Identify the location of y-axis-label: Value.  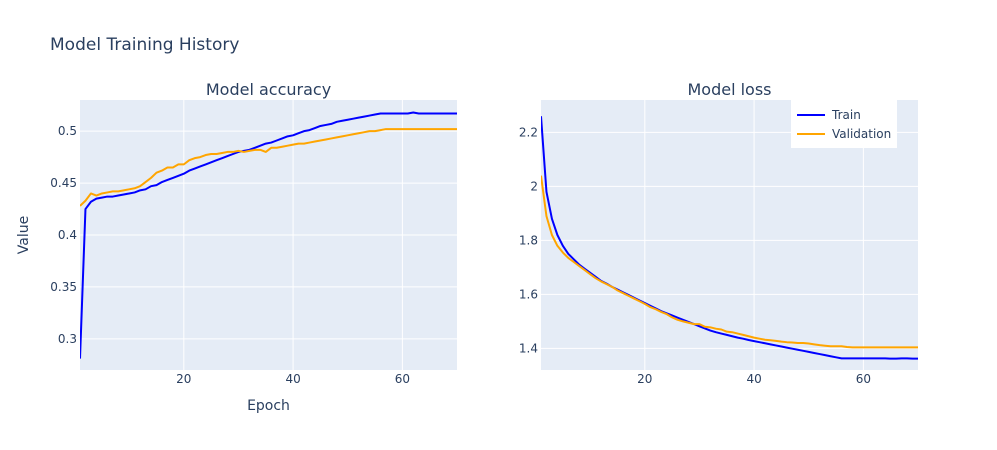
(24, 235).